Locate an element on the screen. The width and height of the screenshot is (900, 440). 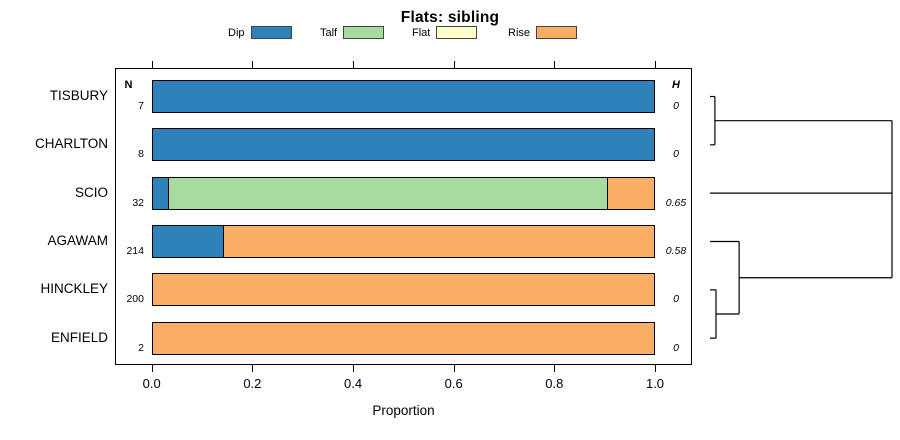
row-label: CHARLTON is located at coordinates (71, 144).